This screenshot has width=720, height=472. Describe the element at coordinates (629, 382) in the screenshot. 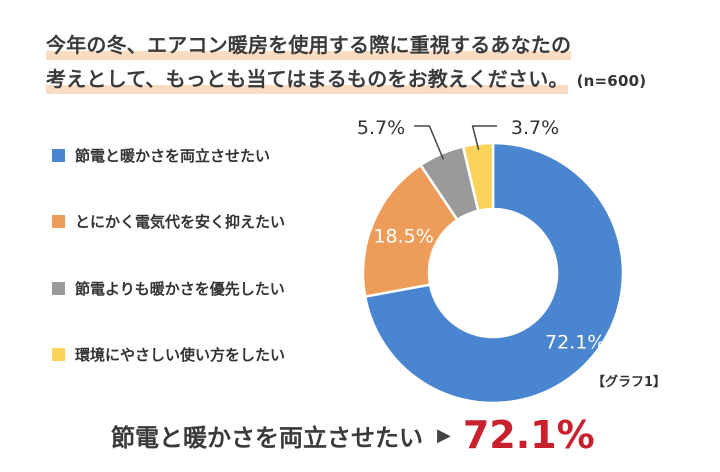

I see `graph-tag: 【グラフ1】` at that location.